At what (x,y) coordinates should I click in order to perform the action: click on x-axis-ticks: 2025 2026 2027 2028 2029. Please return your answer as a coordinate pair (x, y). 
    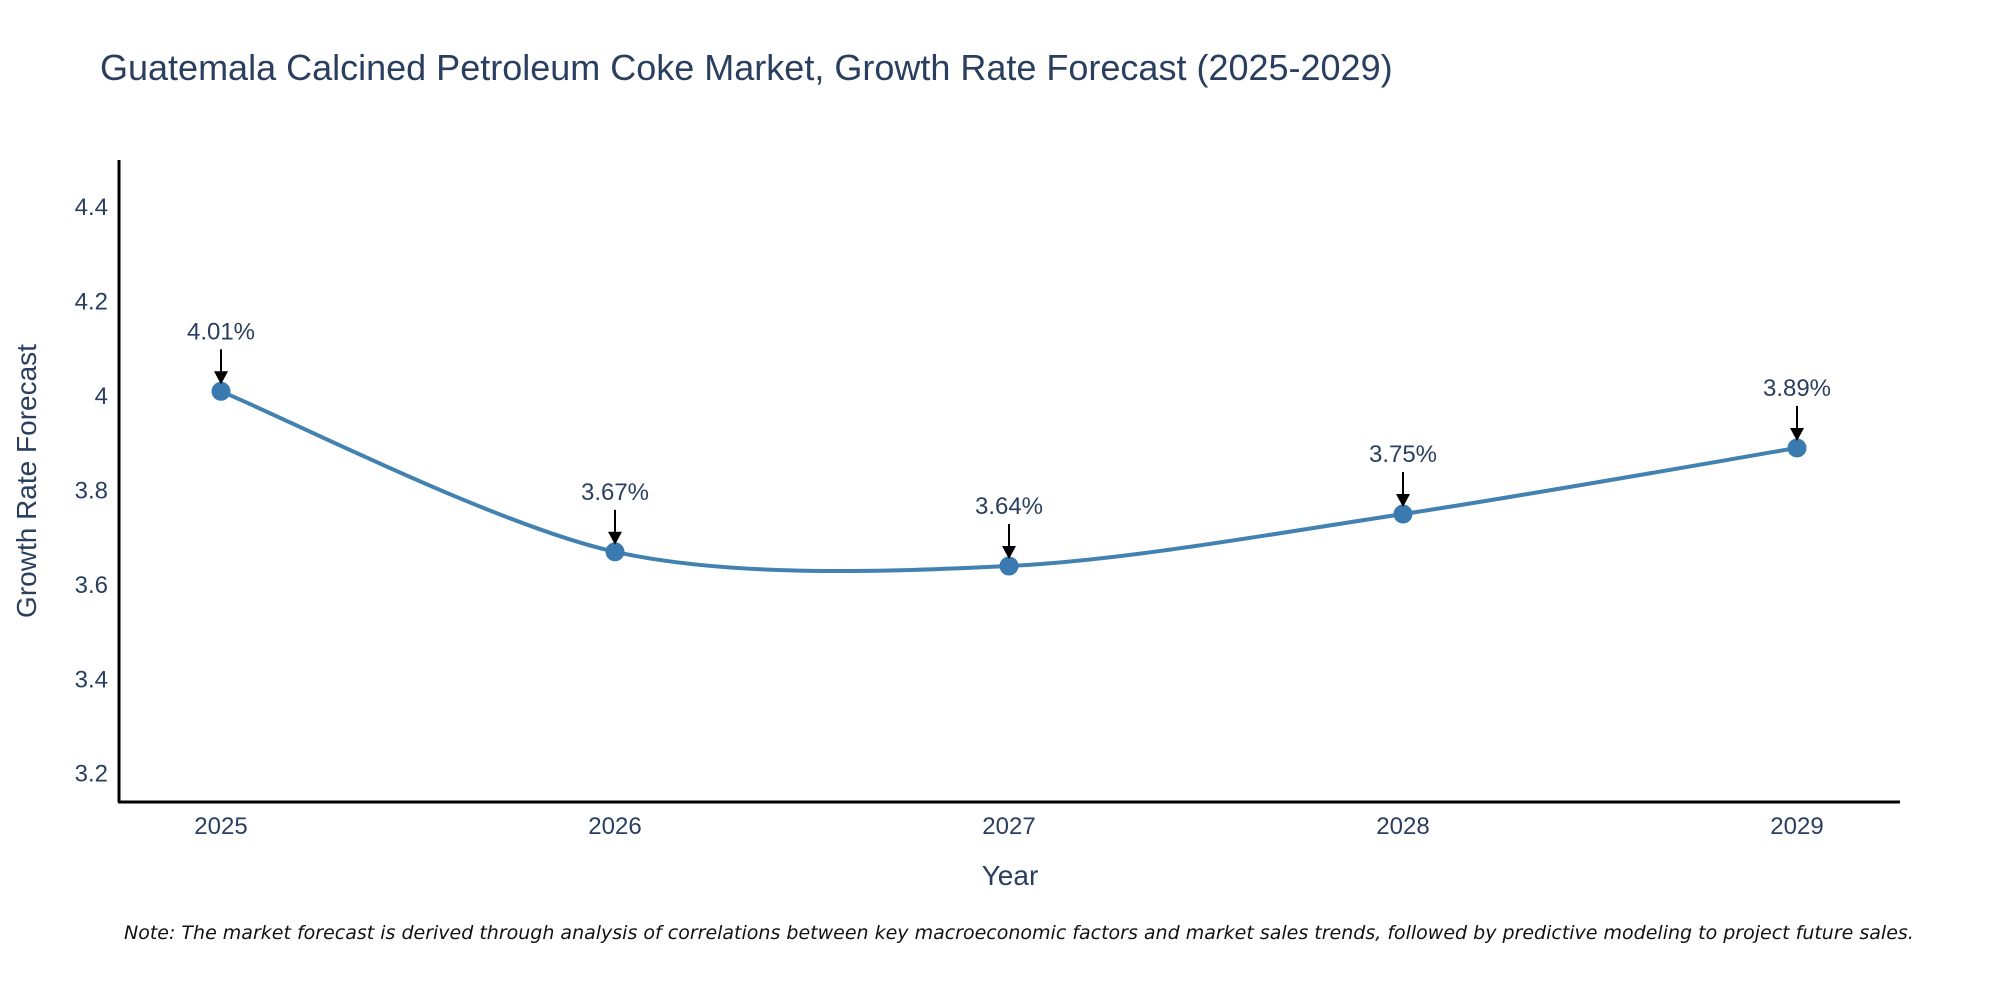
    Looking at the image, I should click on (1008, 826).